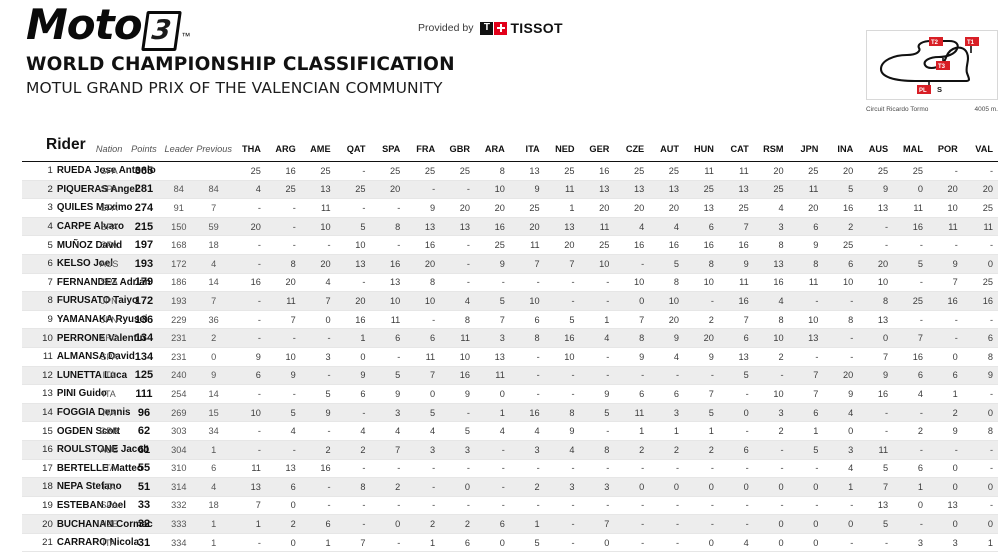 The width and height of the screenshot is (1006, 556). Describe the element at coordinates (670, 149) in the screenshot. I see `column-header-race-aut: AUT` at that location.